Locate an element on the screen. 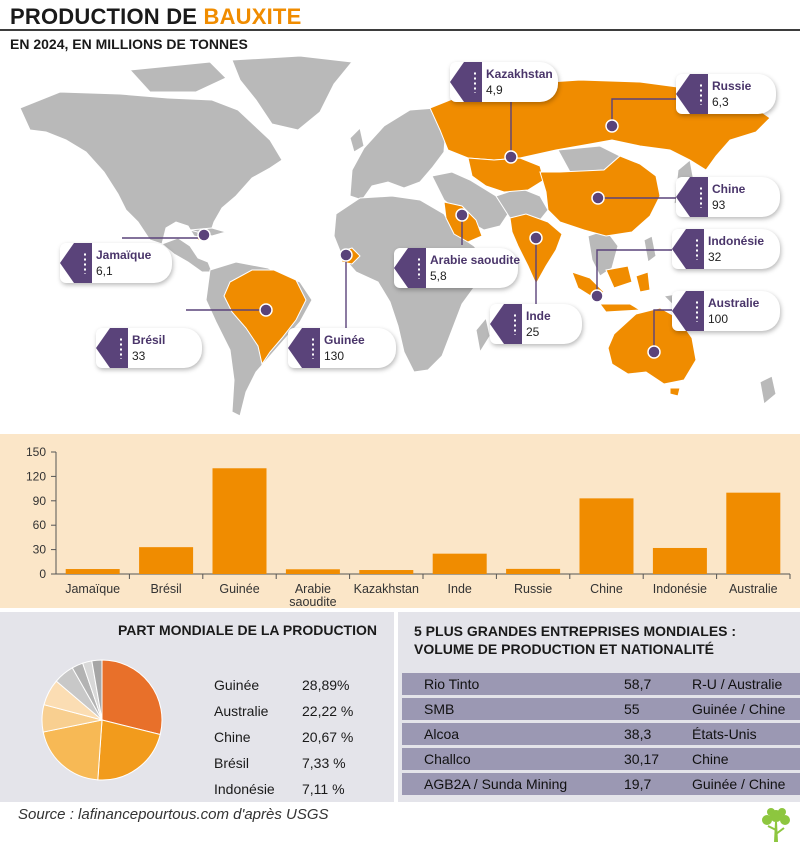  callout-indonesie: Indonésie 32 is located at coordinates (726, 249).